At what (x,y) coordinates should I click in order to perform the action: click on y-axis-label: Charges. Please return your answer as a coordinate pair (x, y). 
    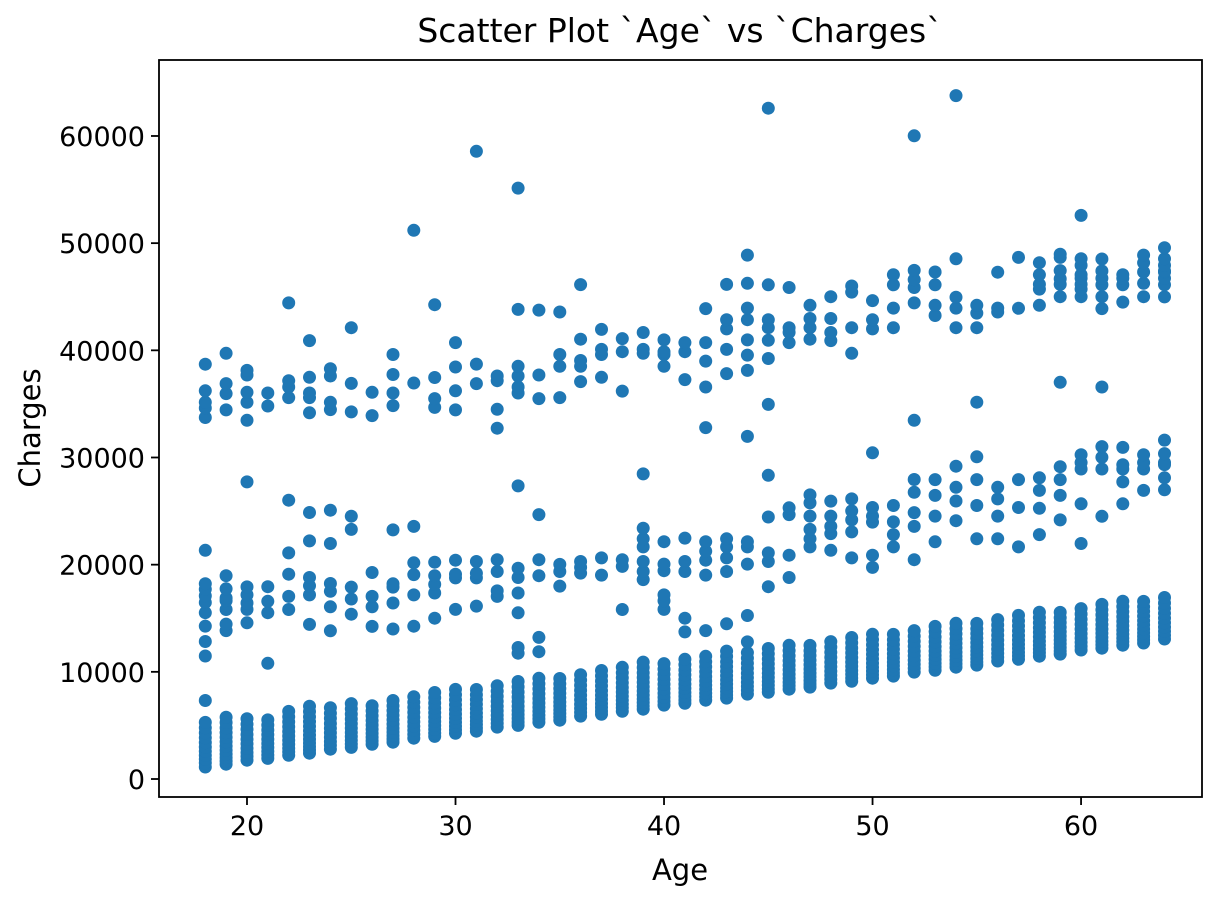
    Looking at the image, I should click on (30, 427).